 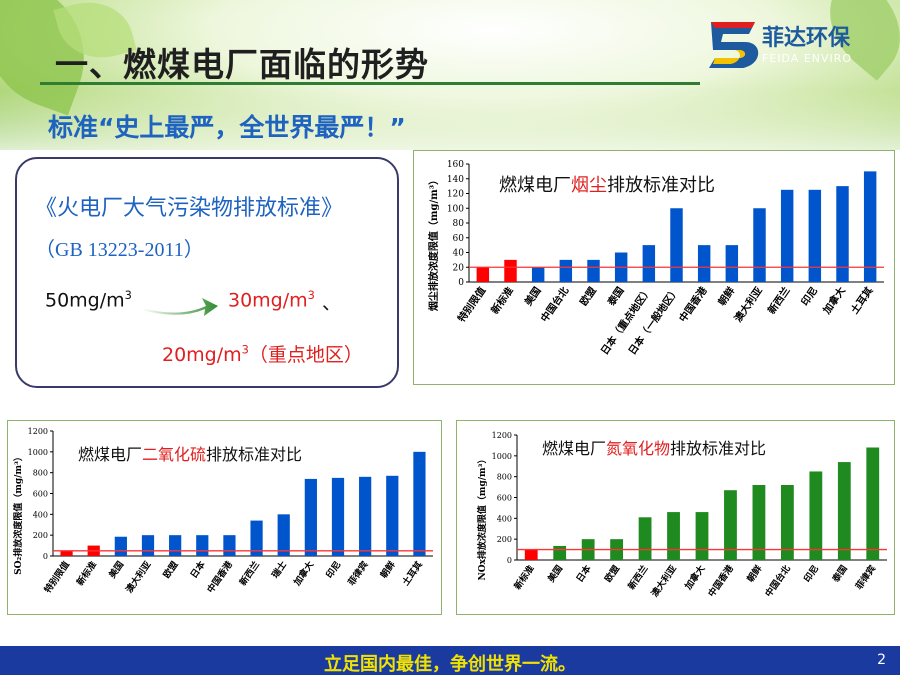 I want to click on so2-category-label: 印尼, so click(x=333, y=570).